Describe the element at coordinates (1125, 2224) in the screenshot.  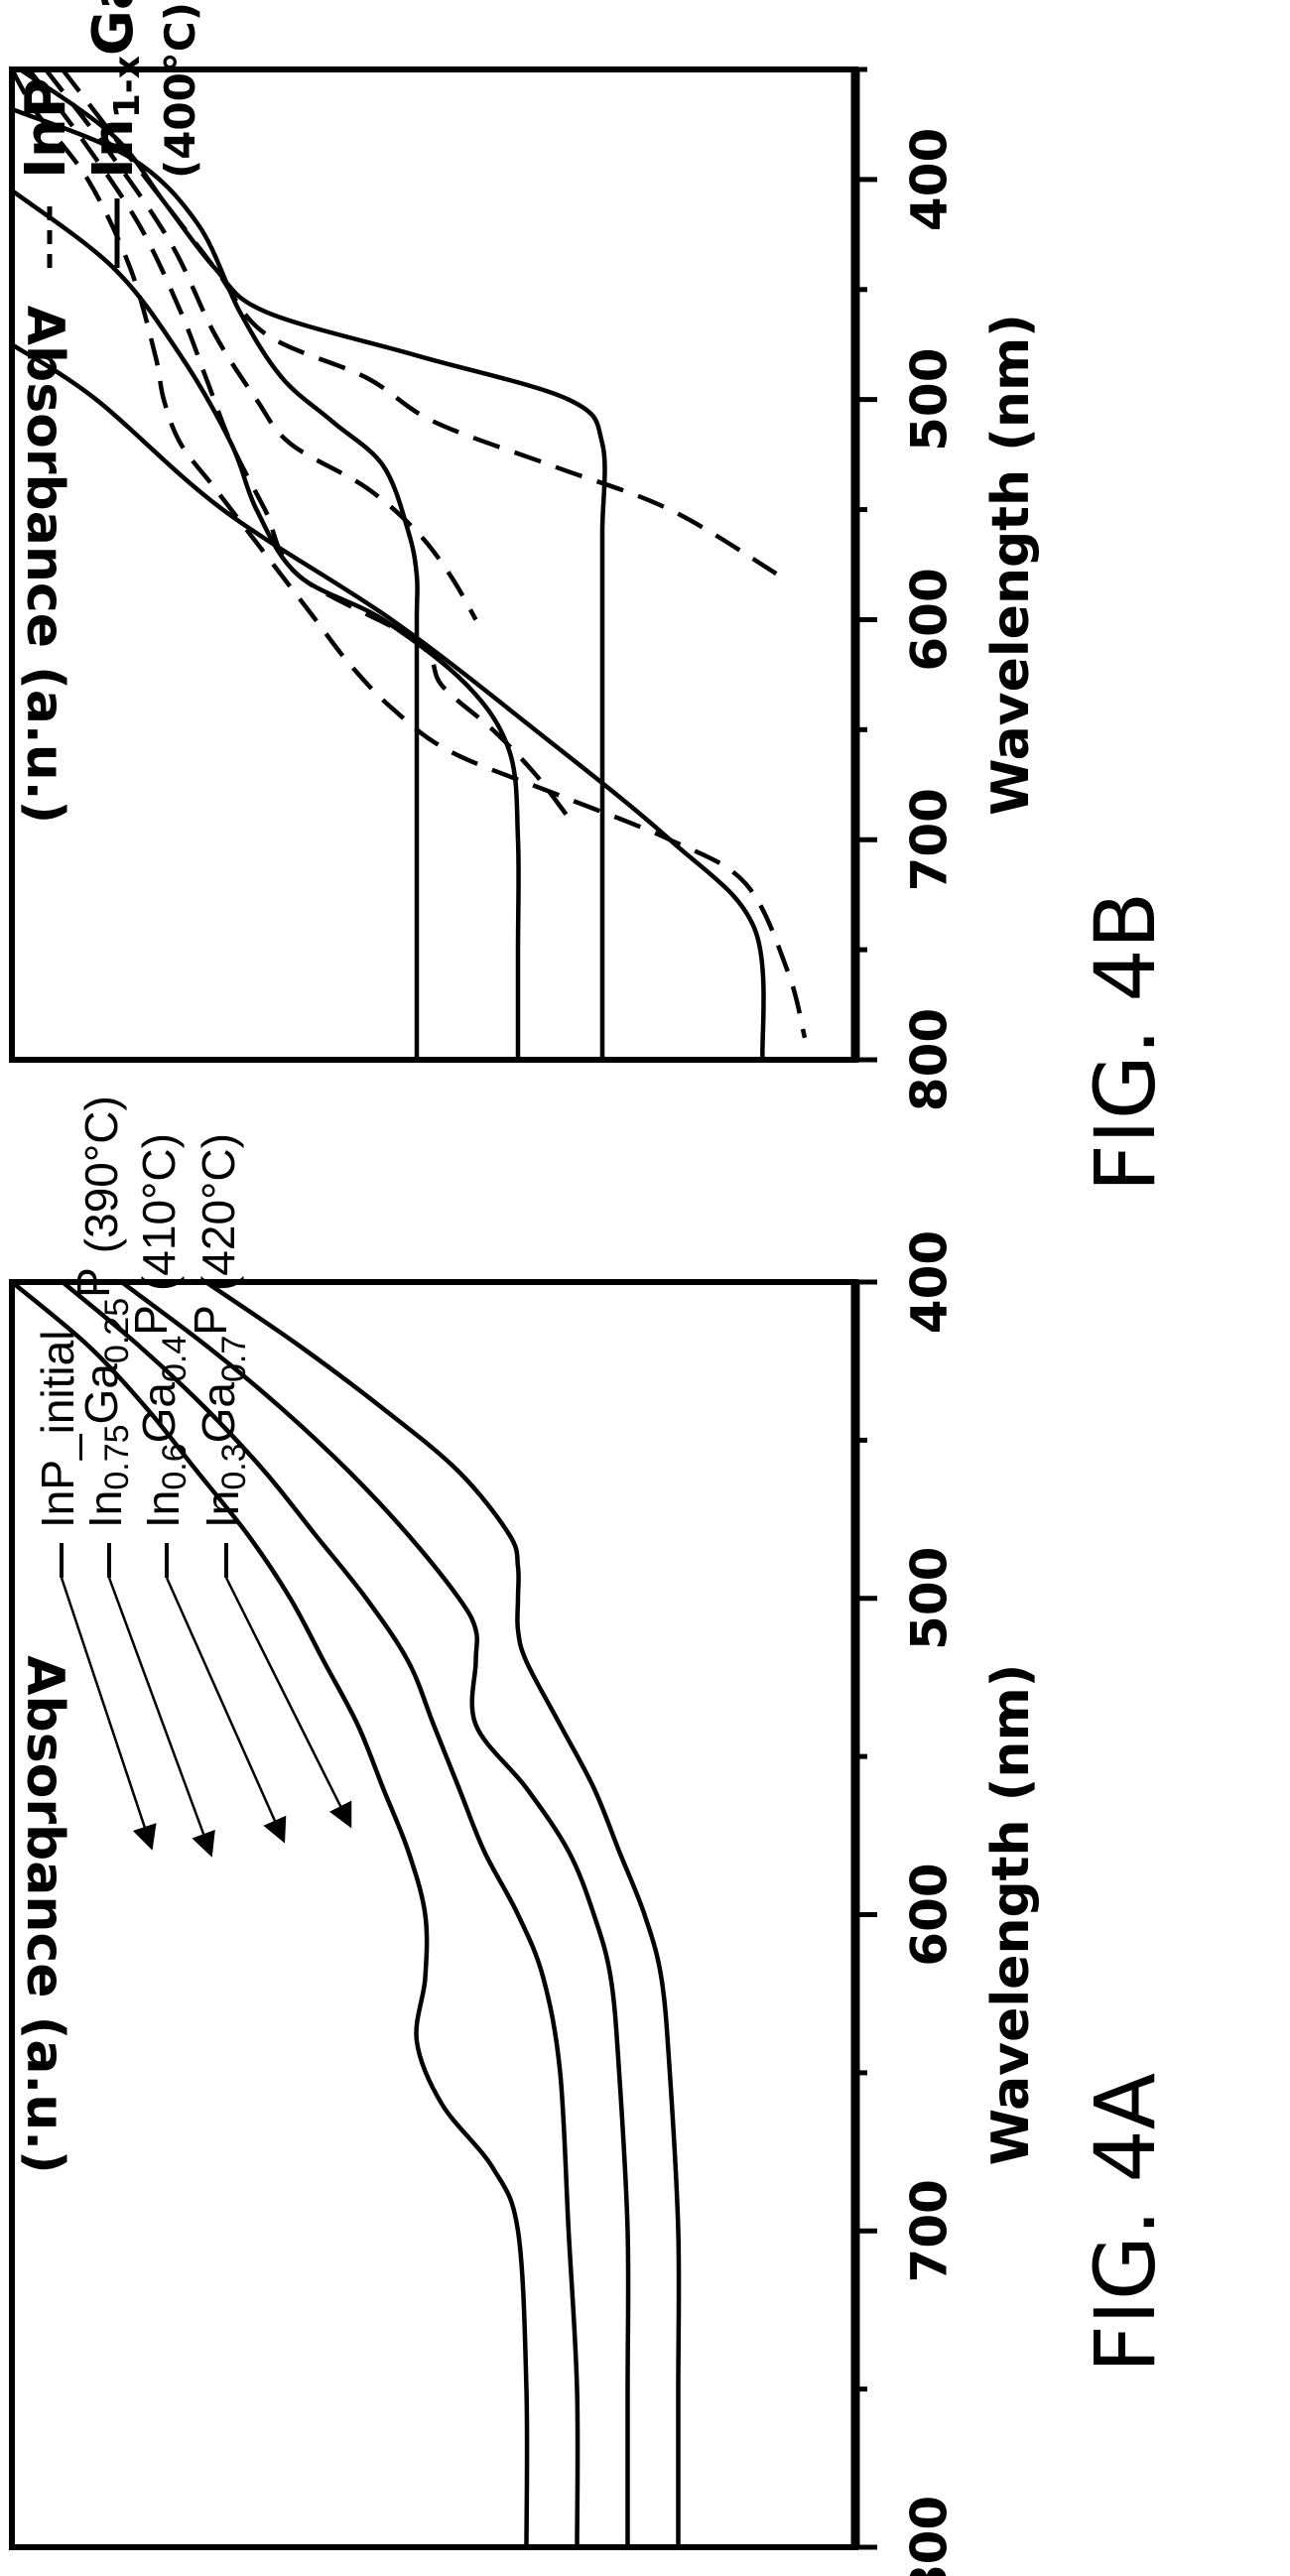
I see `figure-caption: FIG. 4A` at that location.